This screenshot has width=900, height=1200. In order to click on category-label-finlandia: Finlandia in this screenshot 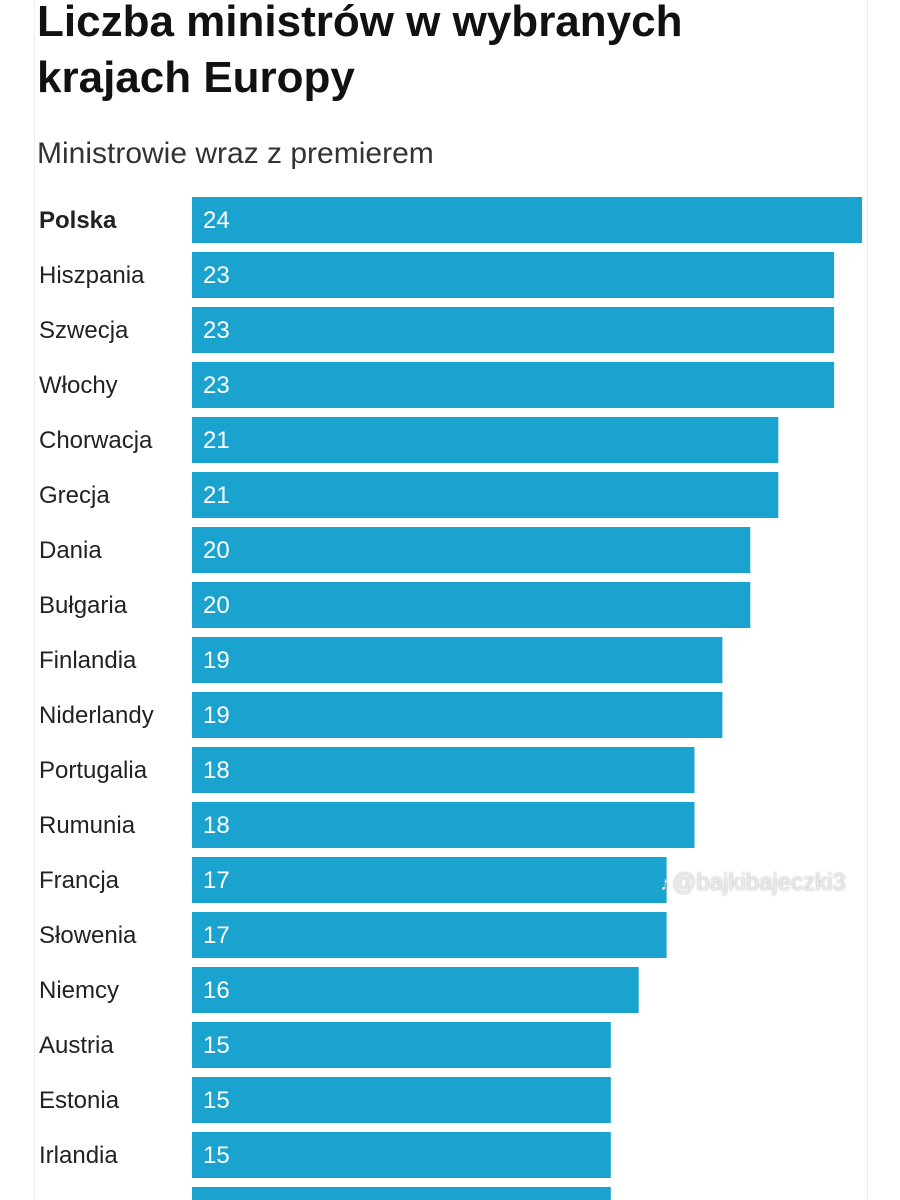, I will do `click(88, 660)`.